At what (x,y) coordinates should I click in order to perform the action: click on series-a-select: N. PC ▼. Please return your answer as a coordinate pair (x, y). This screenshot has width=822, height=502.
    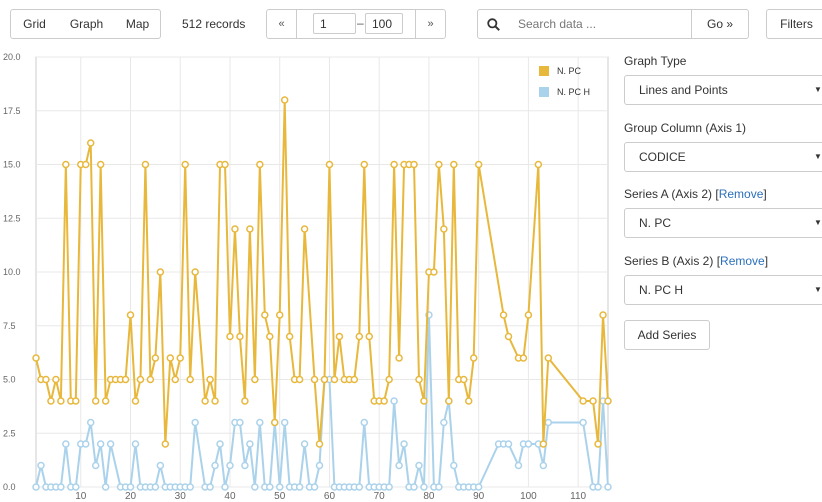
    Looking at the image, I should click on (723, 223).